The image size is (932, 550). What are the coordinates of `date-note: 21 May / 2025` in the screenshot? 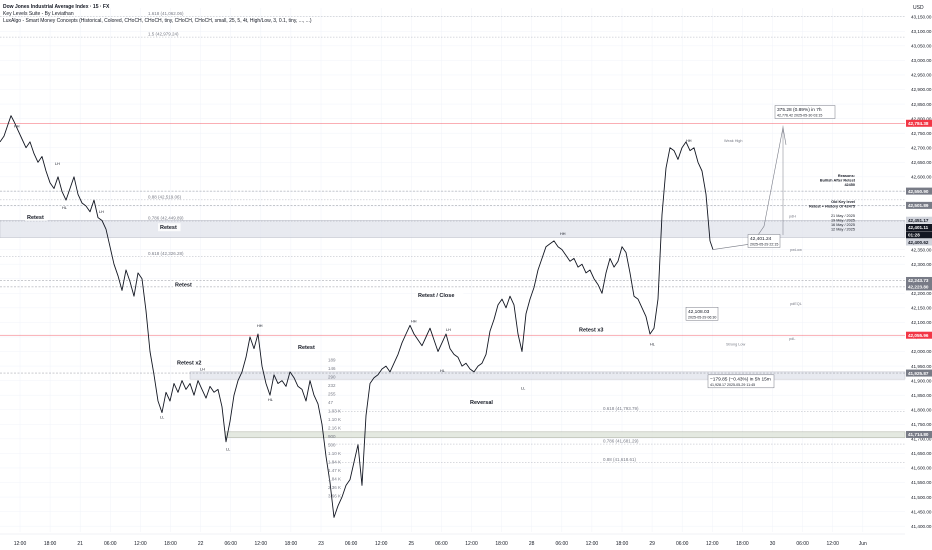 It's located at (843, 216).